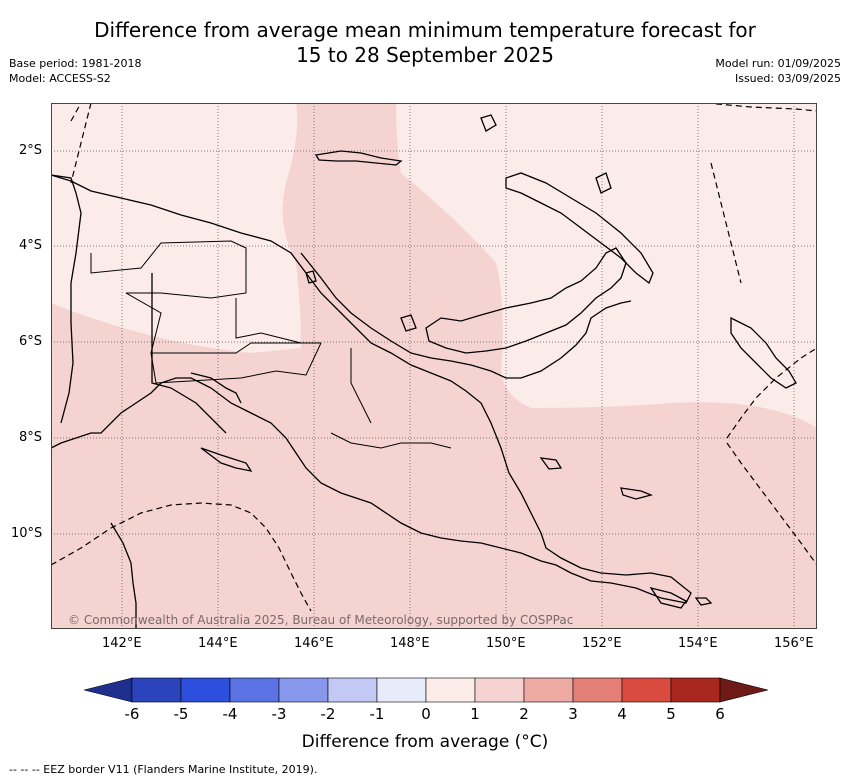 The width and height of the screenshot is (850, 781). I want to click on lon-label: 150°E, so click(506, 643).